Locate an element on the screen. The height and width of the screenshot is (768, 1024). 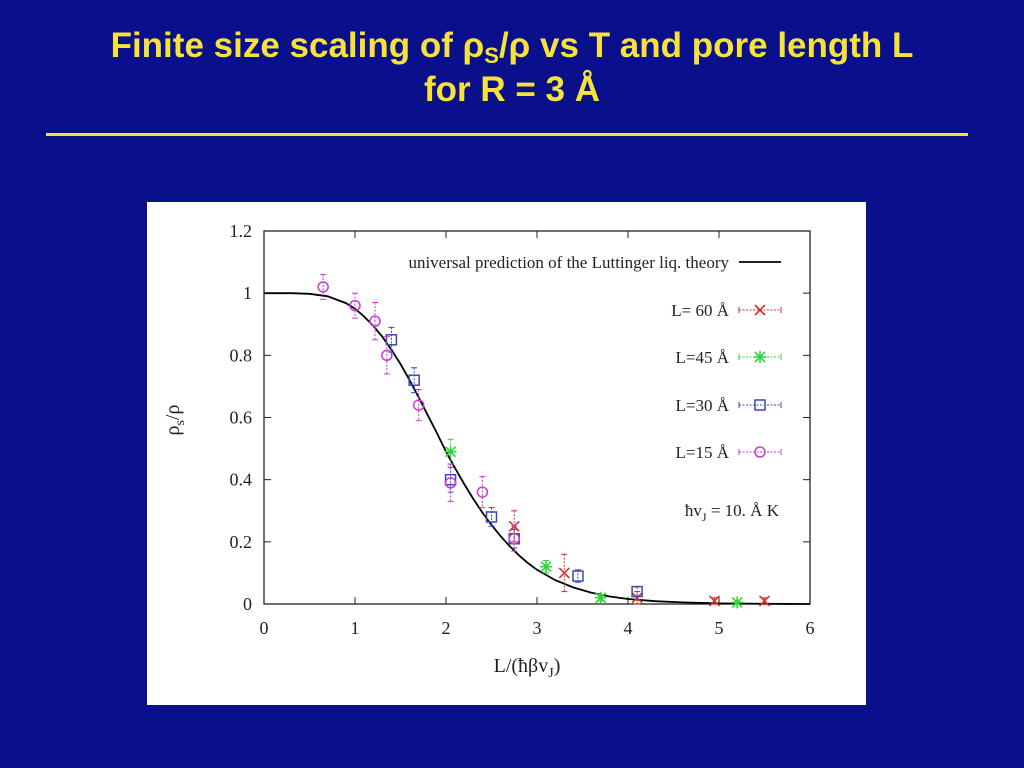
x-tick-label: 0 is located at coordinates (264, 628).